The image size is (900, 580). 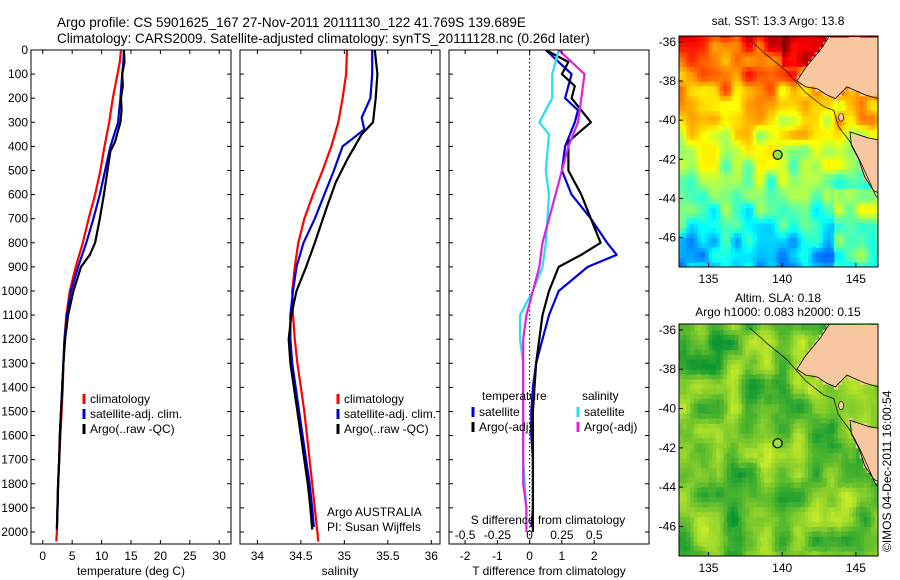 What do you see at coordinates (668, 448) in the screenshot?
I see `sla-map-lat-tick-label: -42` at bounding box center [668, 448].